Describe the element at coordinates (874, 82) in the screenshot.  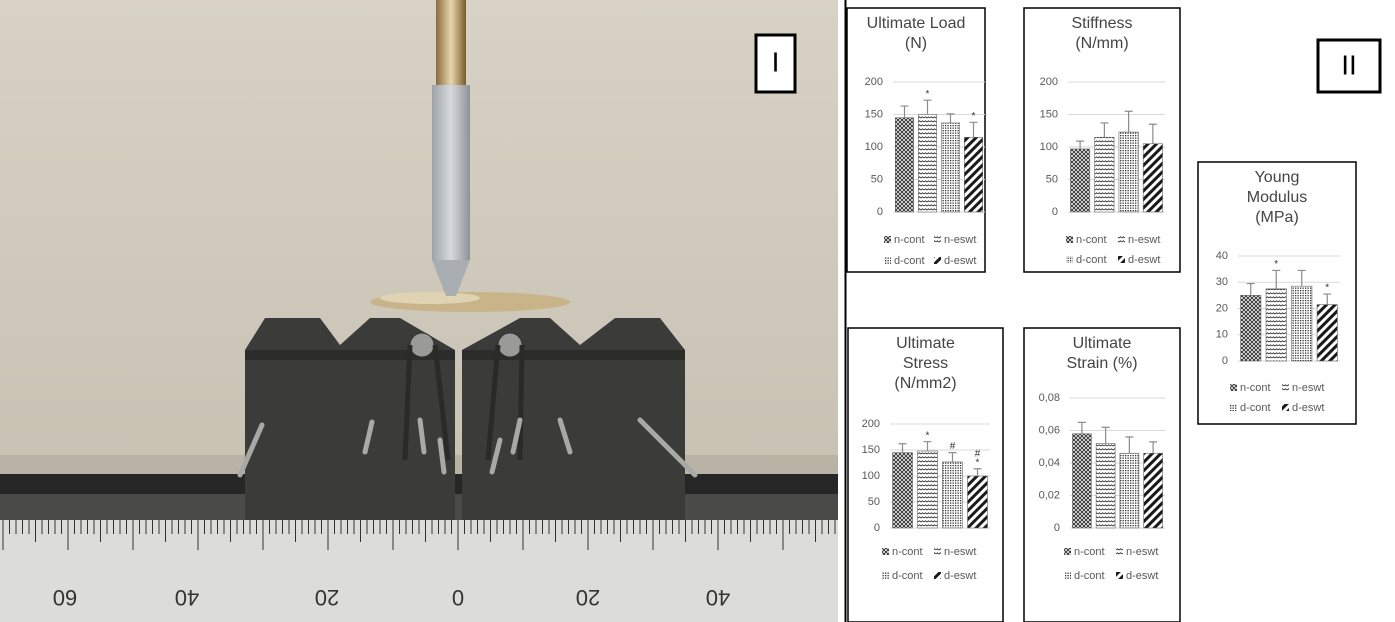
I see `y-tick-label: 200` at that location.